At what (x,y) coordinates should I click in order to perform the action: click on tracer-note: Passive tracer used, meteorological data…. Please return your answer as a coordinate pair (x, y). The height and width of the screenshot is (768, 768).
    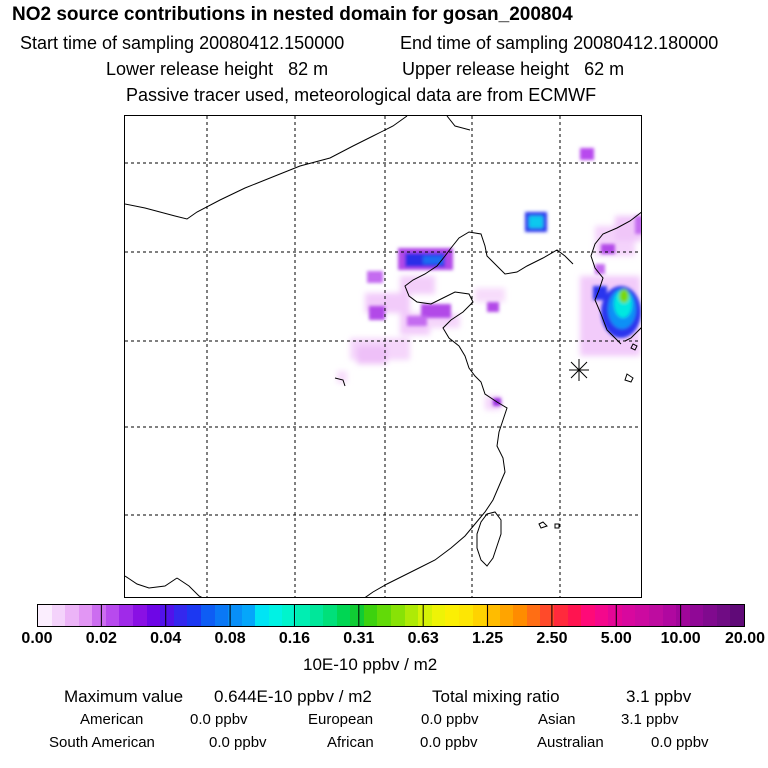
    Looking at the image, I should click on (361, 95).